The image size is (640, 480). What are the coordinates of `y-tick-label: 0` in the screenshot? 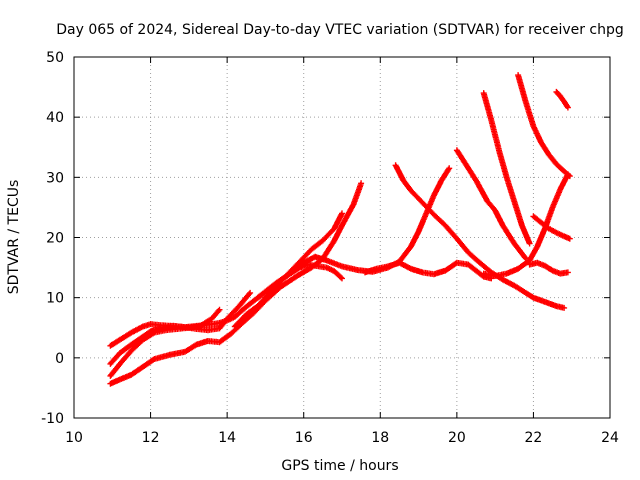 It's located at (59, 359).